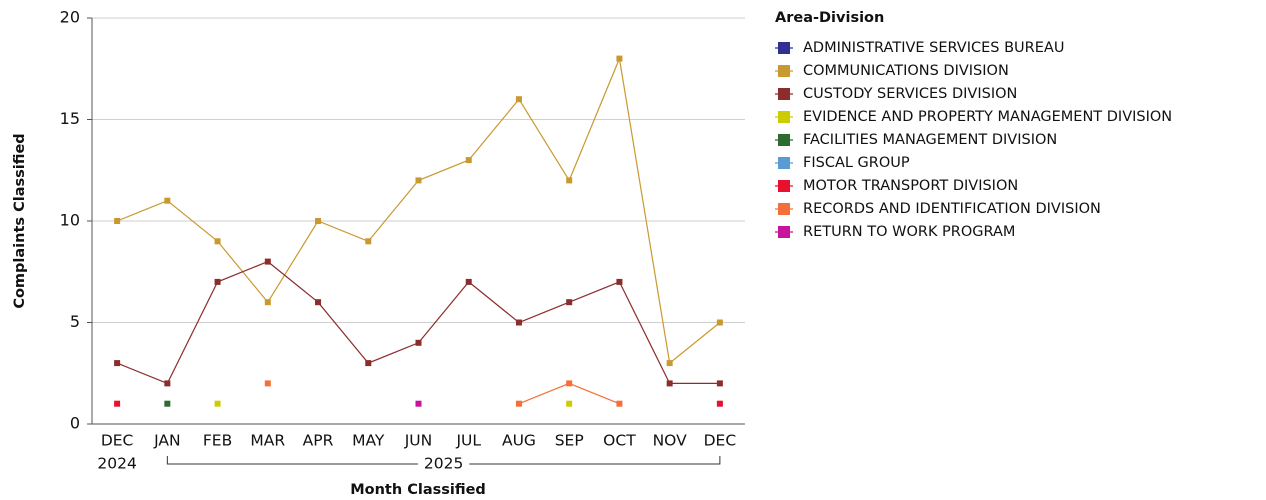 Image resolution: width=1266 pixels, height=500 pixels. What do you see at coordinates (933, 48) in the screenshot?
I see `legend-label: ADMINISTRATIVE SERVICES BUREAU` at bounding box center [933, 48].